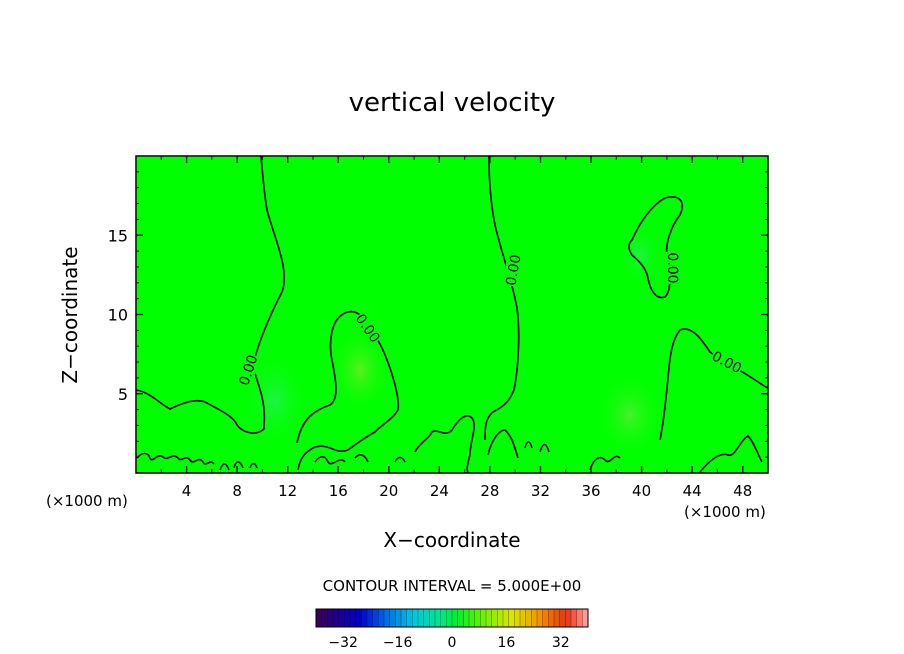 The height and width of the screenshot is (654, 904). What do you see at coordinates (561, 643) in the screenshot?
I see `colorbar-tick-label: 32` at bounding box center [561, 643].